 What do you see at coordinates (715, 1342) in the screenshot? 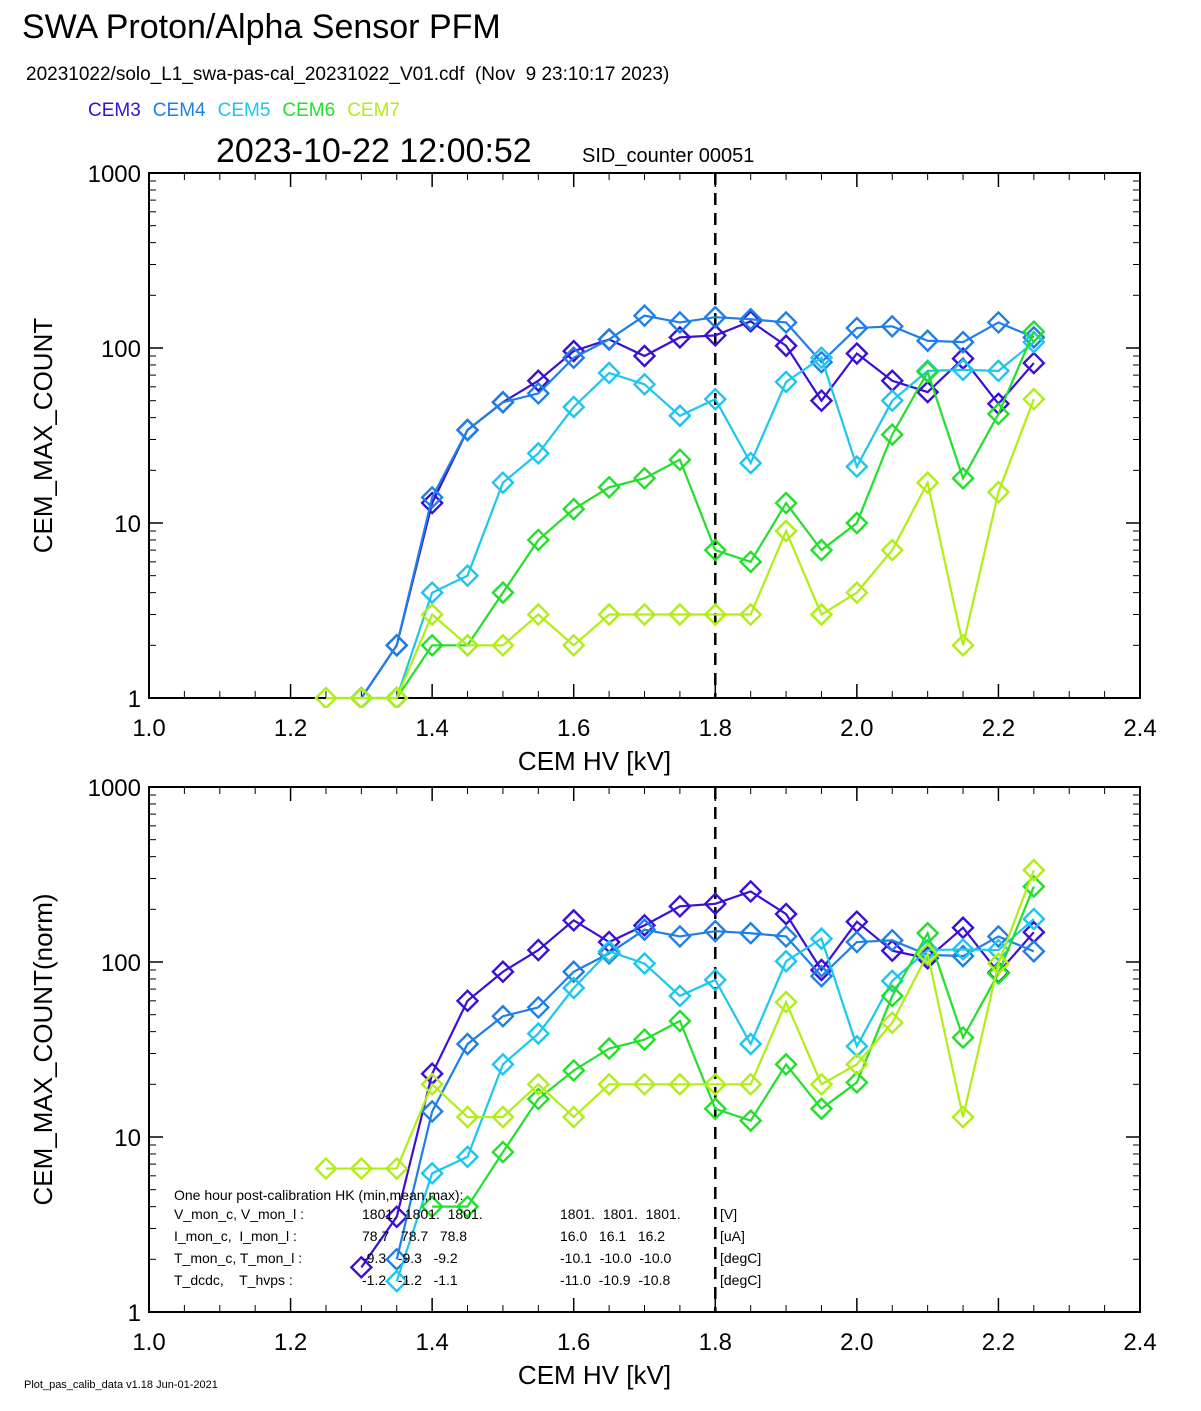
I see `x-tick-label: 1.8` at bounding box center [715, 1342].